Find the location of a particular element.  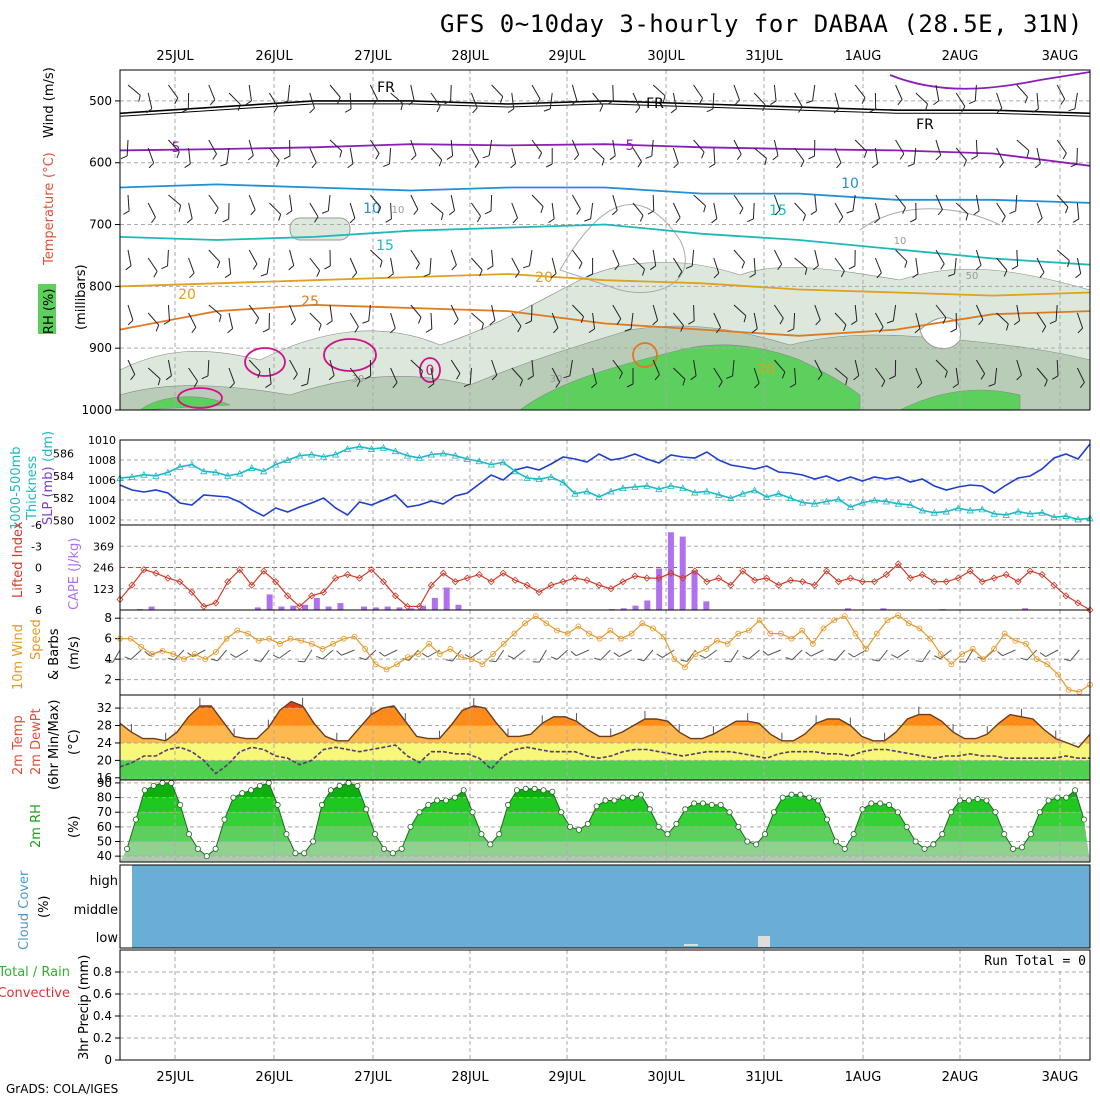

cloud-level-label: high is located at coordinates (104, 881).